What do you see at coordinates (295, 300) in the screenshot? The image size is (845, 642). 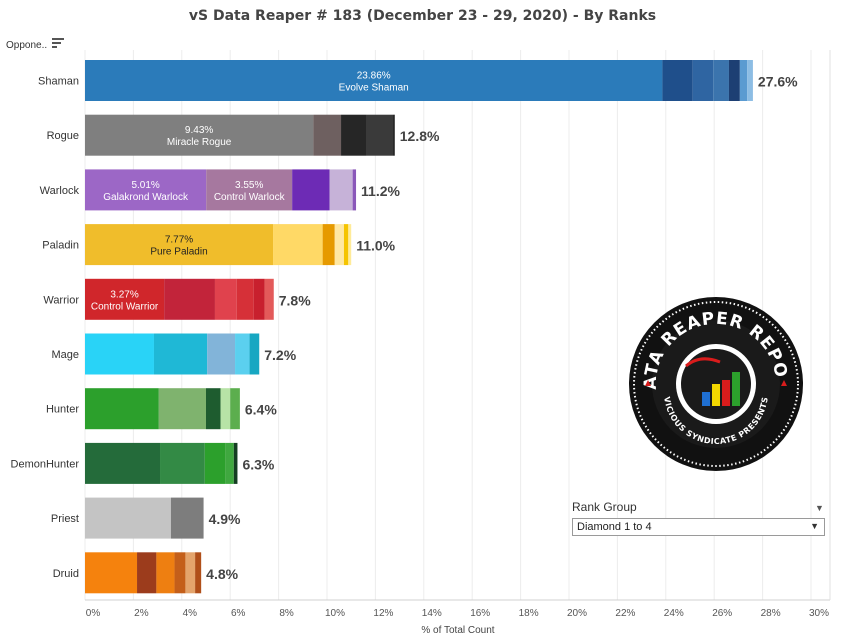 I see `total-label: 7.8%` at bounding box center [295, 300].